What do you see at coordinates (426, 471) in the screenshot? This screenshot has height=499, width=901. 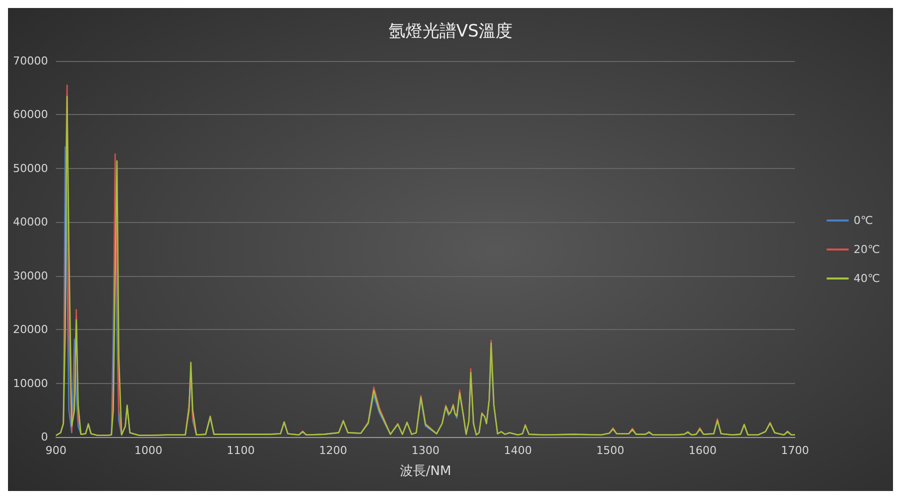 I see `x-axis-title: 波長/NM` at bounding box center [426, 471].